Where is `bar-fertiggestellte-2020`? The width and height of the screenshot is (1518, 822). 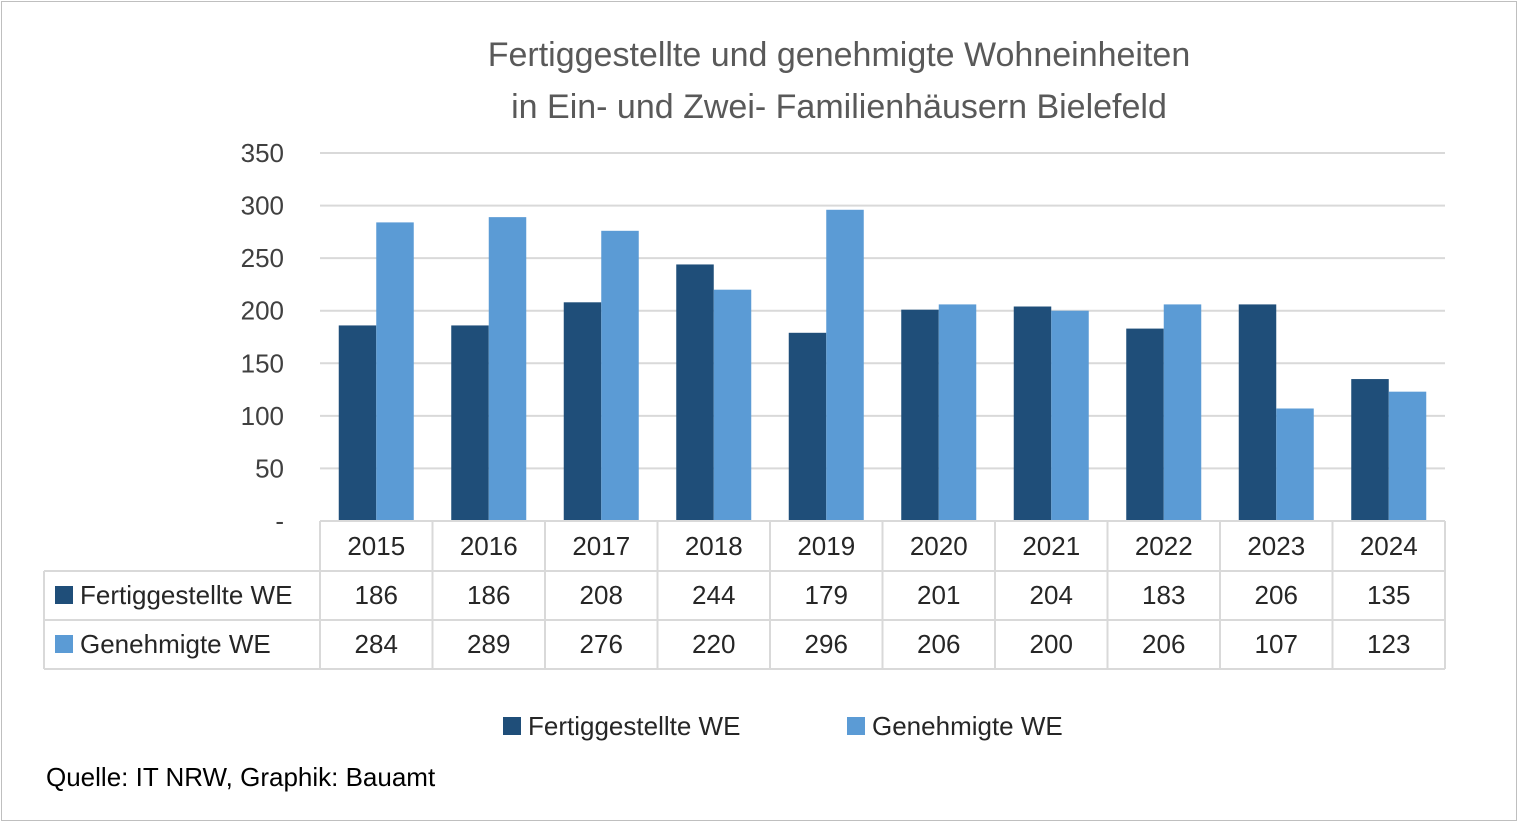
bar-fertiggestellte-2020 is located at coordinates (920, 415).